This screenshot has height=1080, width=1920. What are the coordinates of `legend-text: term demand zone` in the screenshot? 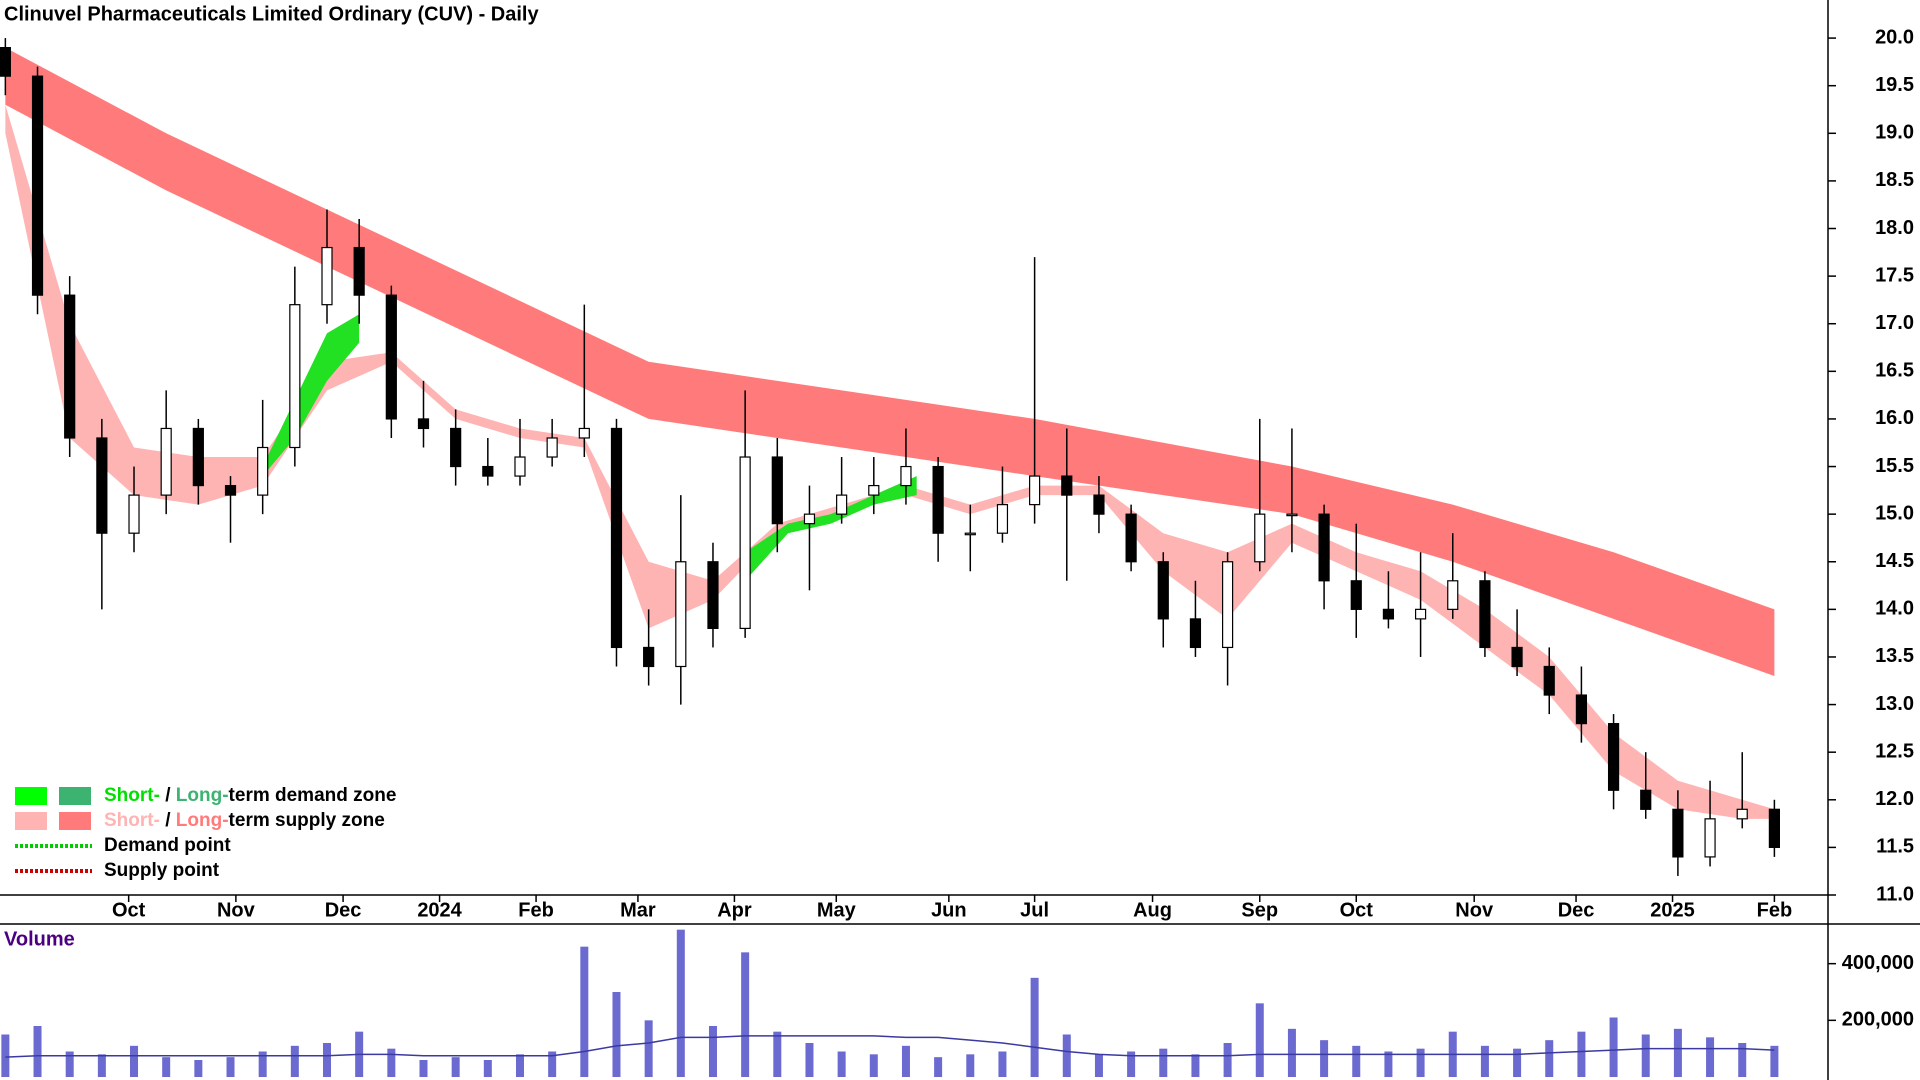 It's located at (313, 795).